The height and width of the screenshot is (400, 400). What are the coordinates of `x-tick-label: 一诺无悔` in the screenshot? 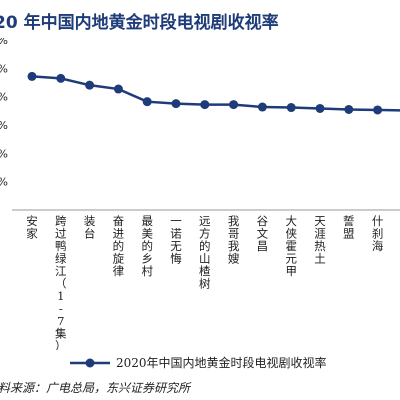 It's located at (176, 240).